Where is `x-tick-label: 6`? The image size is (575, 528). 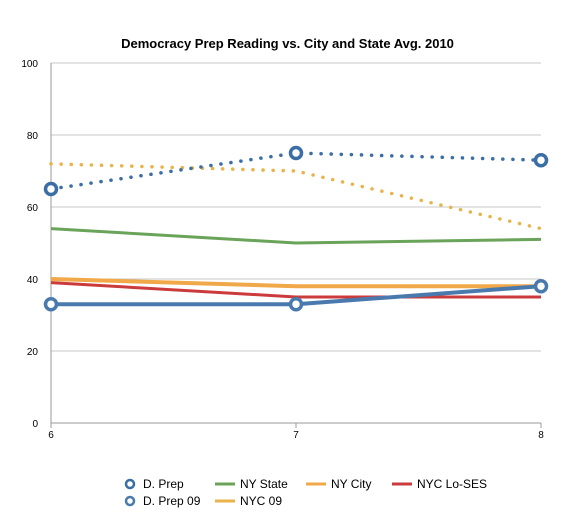
x-tick-label: 6 is located at coordinates (51, 435).